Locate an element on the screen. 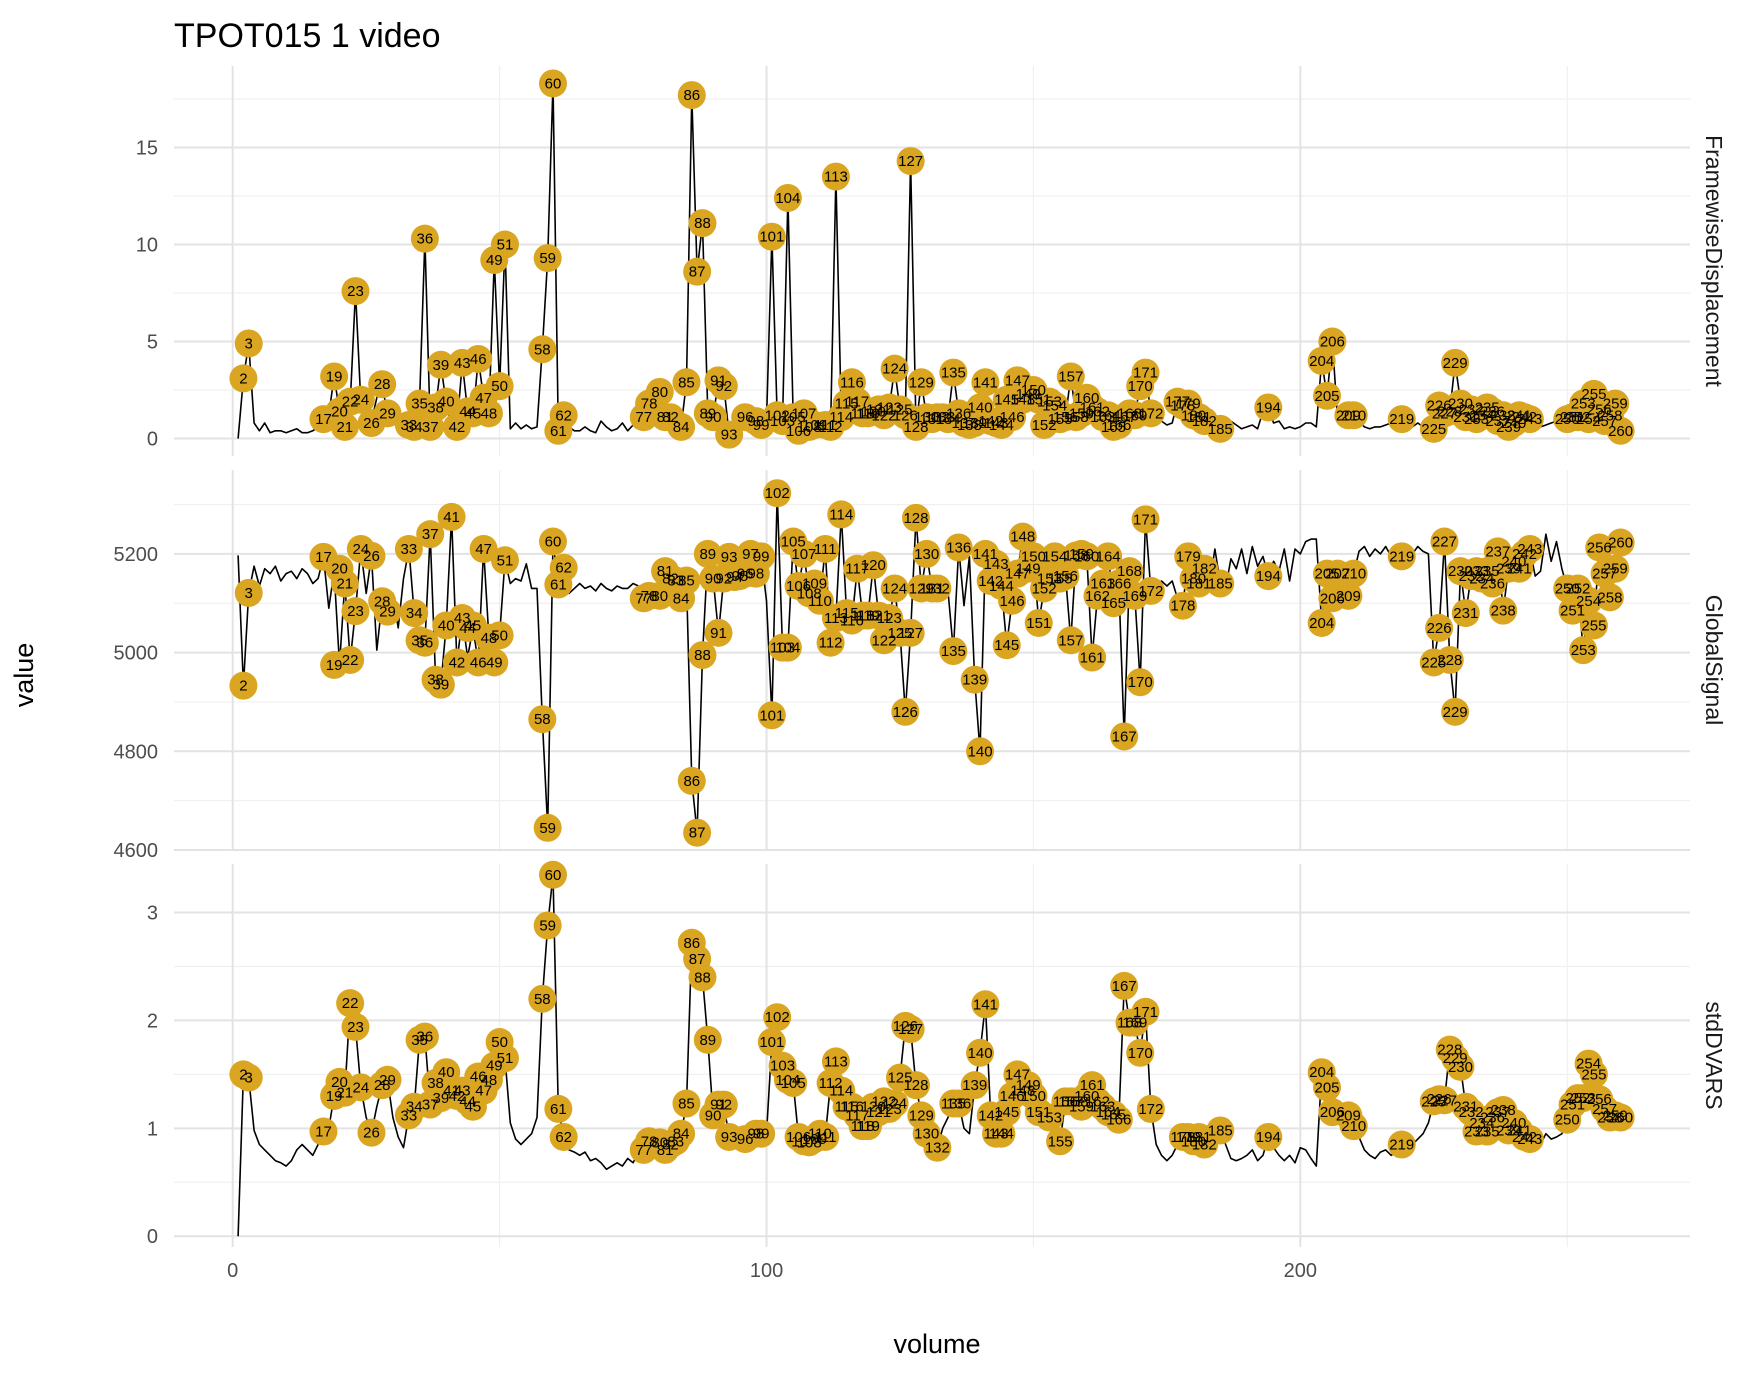 This screenshot has width=1750, height=1375. point-label: 93 is located at coordinates (729, 557).